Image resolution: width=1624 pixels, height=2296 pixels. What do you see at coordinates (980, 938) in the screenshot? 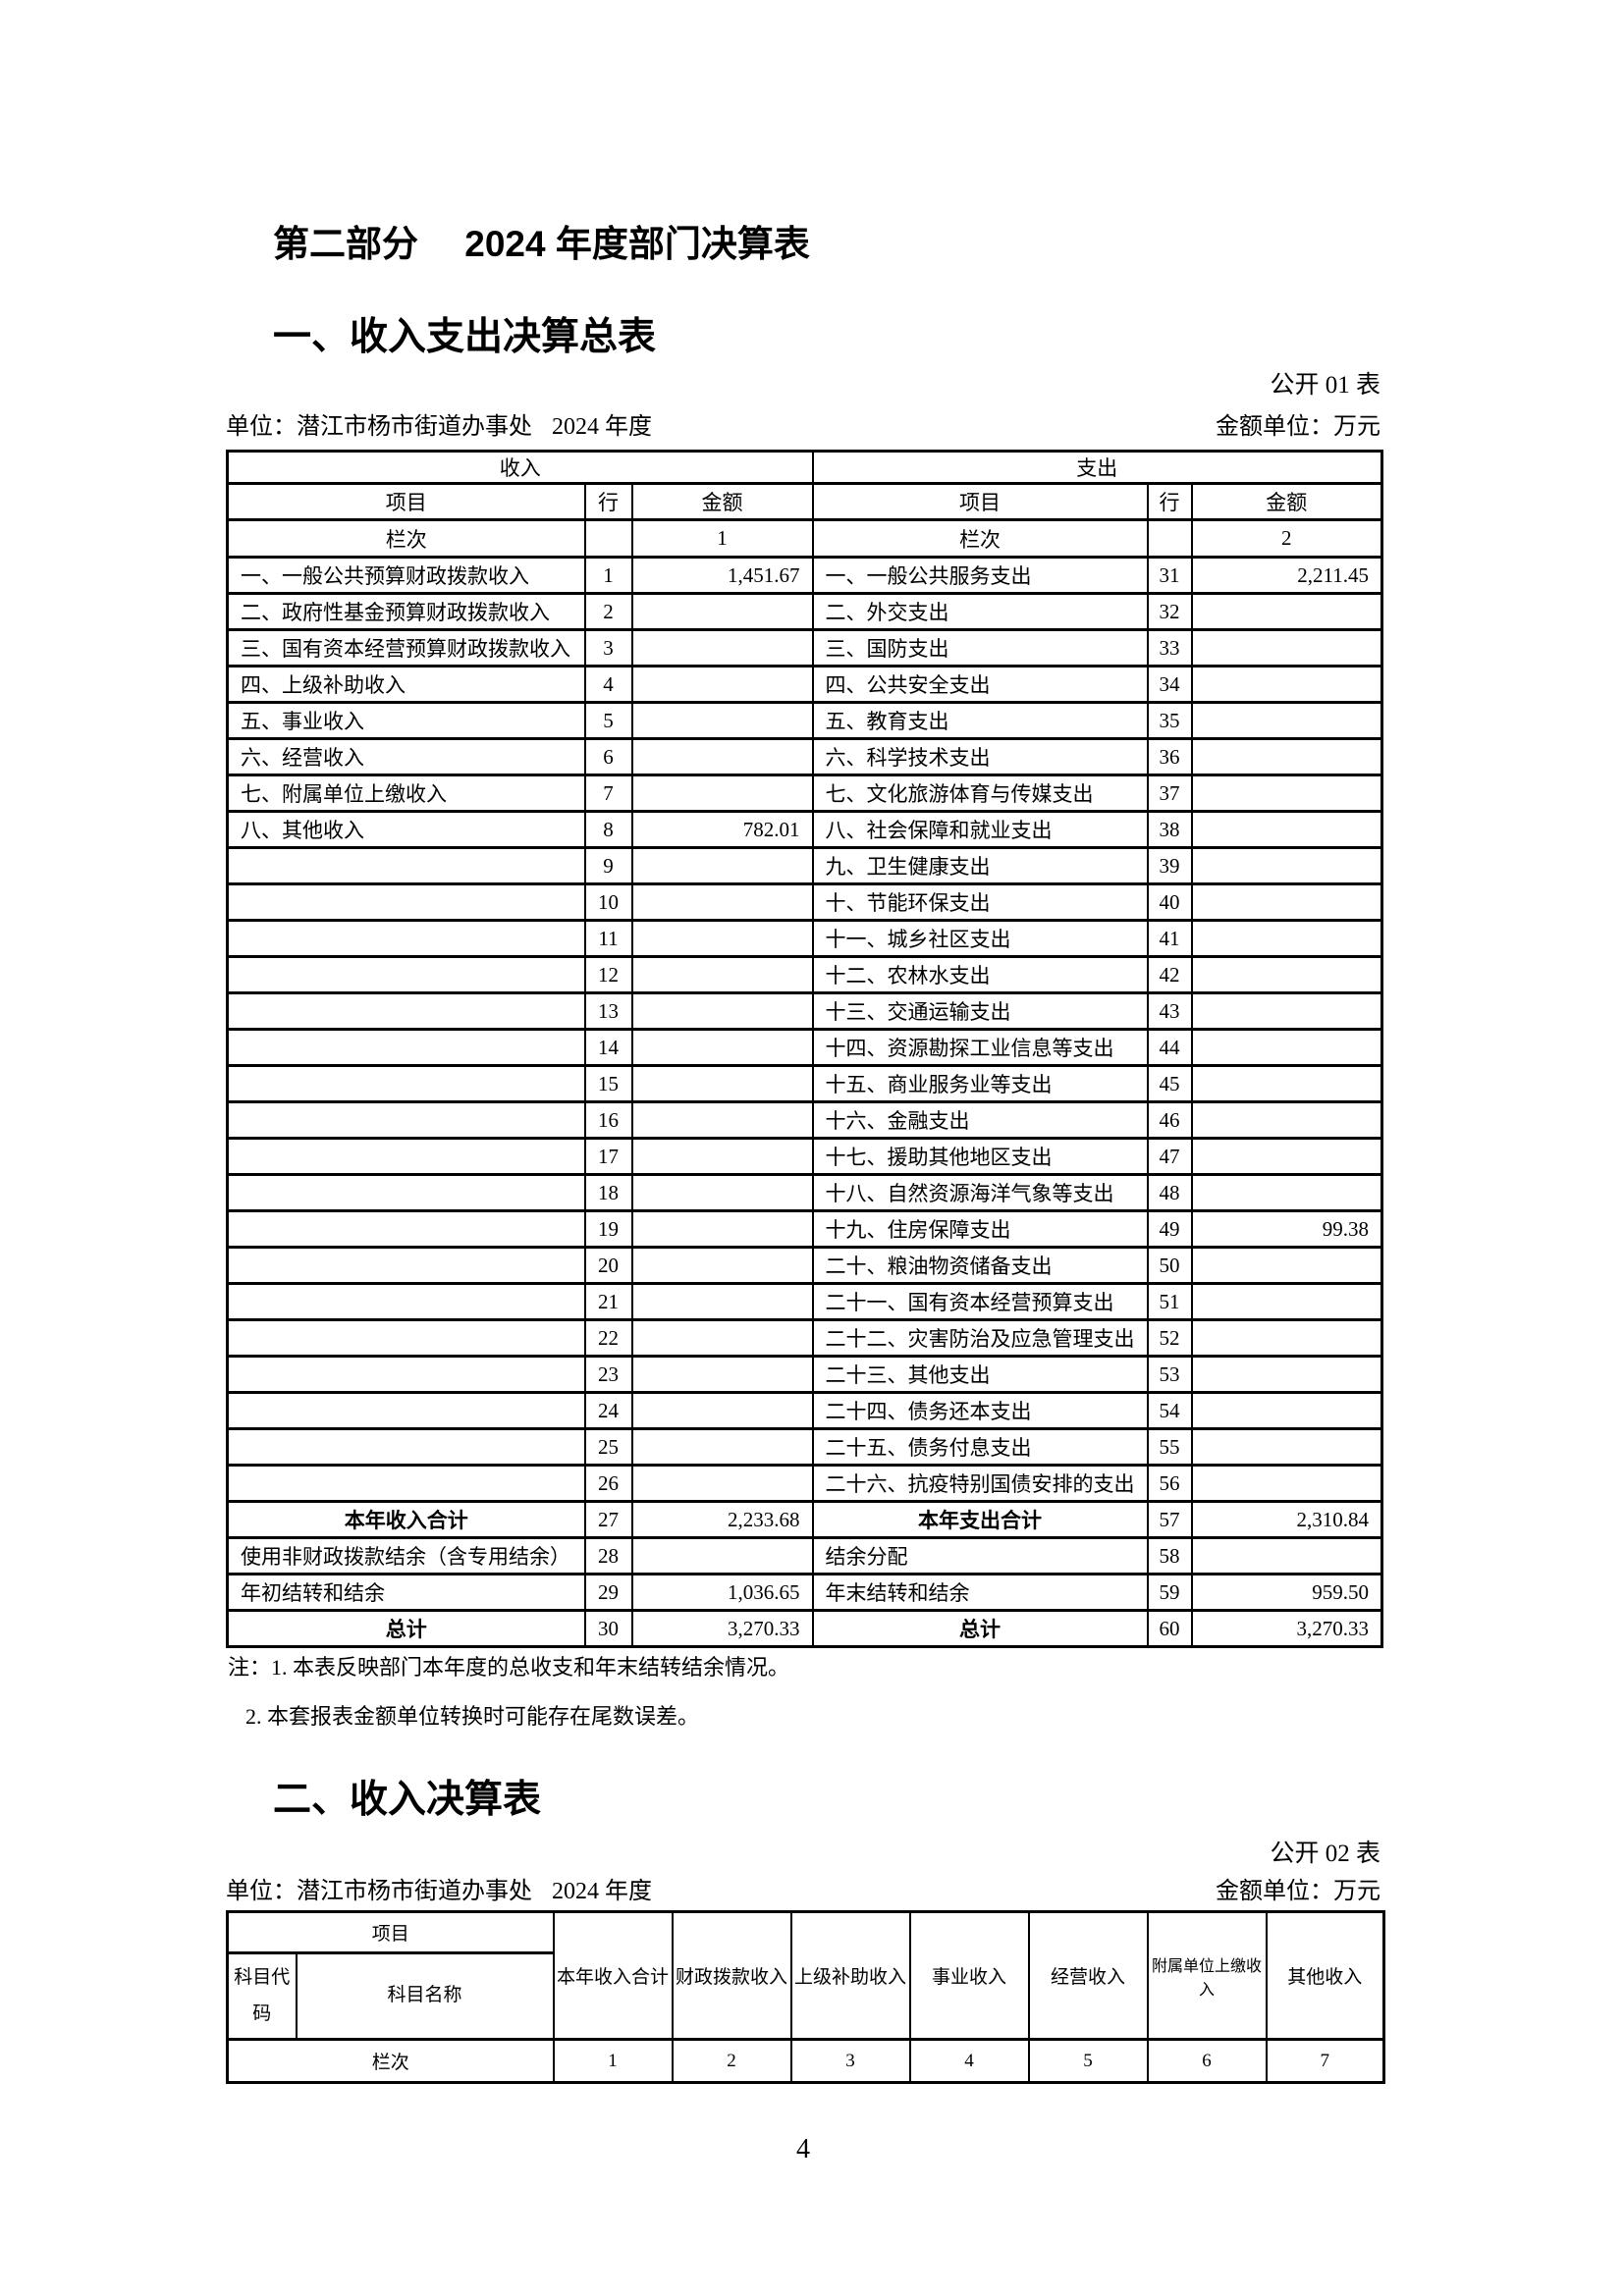
I see `expense-item-cell: 十一、城乡社区支出` at bounding box center [980, 938].